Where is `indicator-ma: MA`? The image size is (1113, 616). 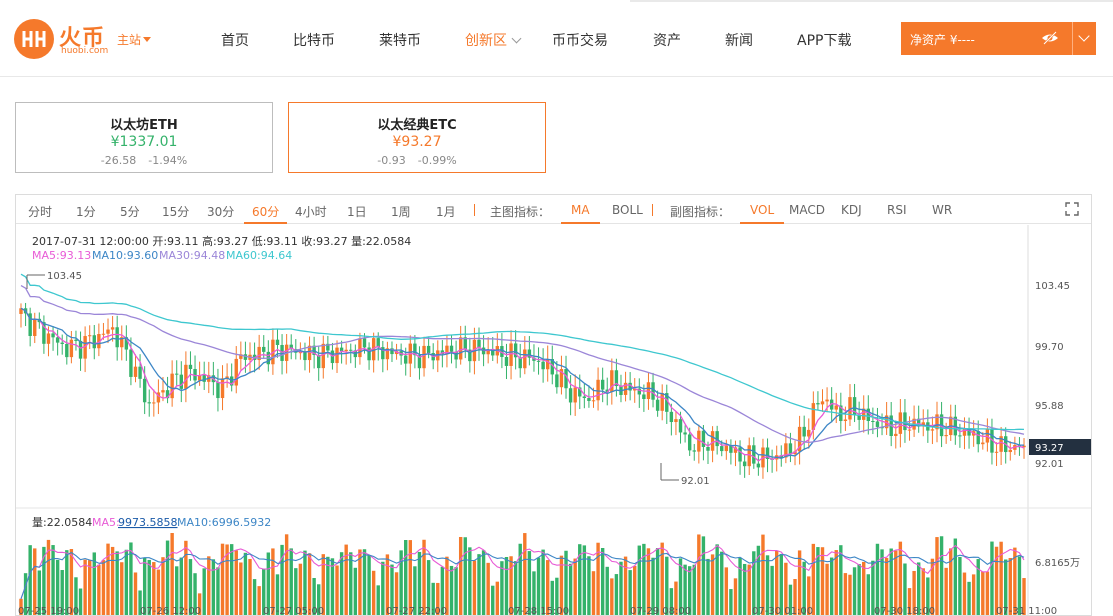
indicator-ma: MA is located at coordinates (580, 213).